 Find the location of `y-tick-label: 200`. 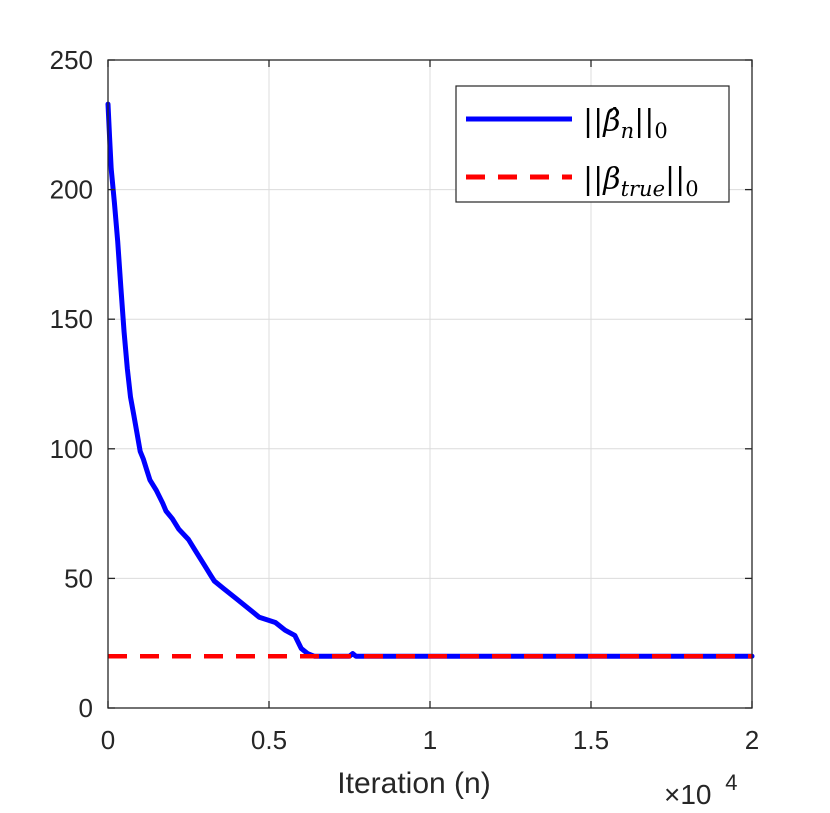

y-tick-label: 200 is located at coordinates (71, 190).